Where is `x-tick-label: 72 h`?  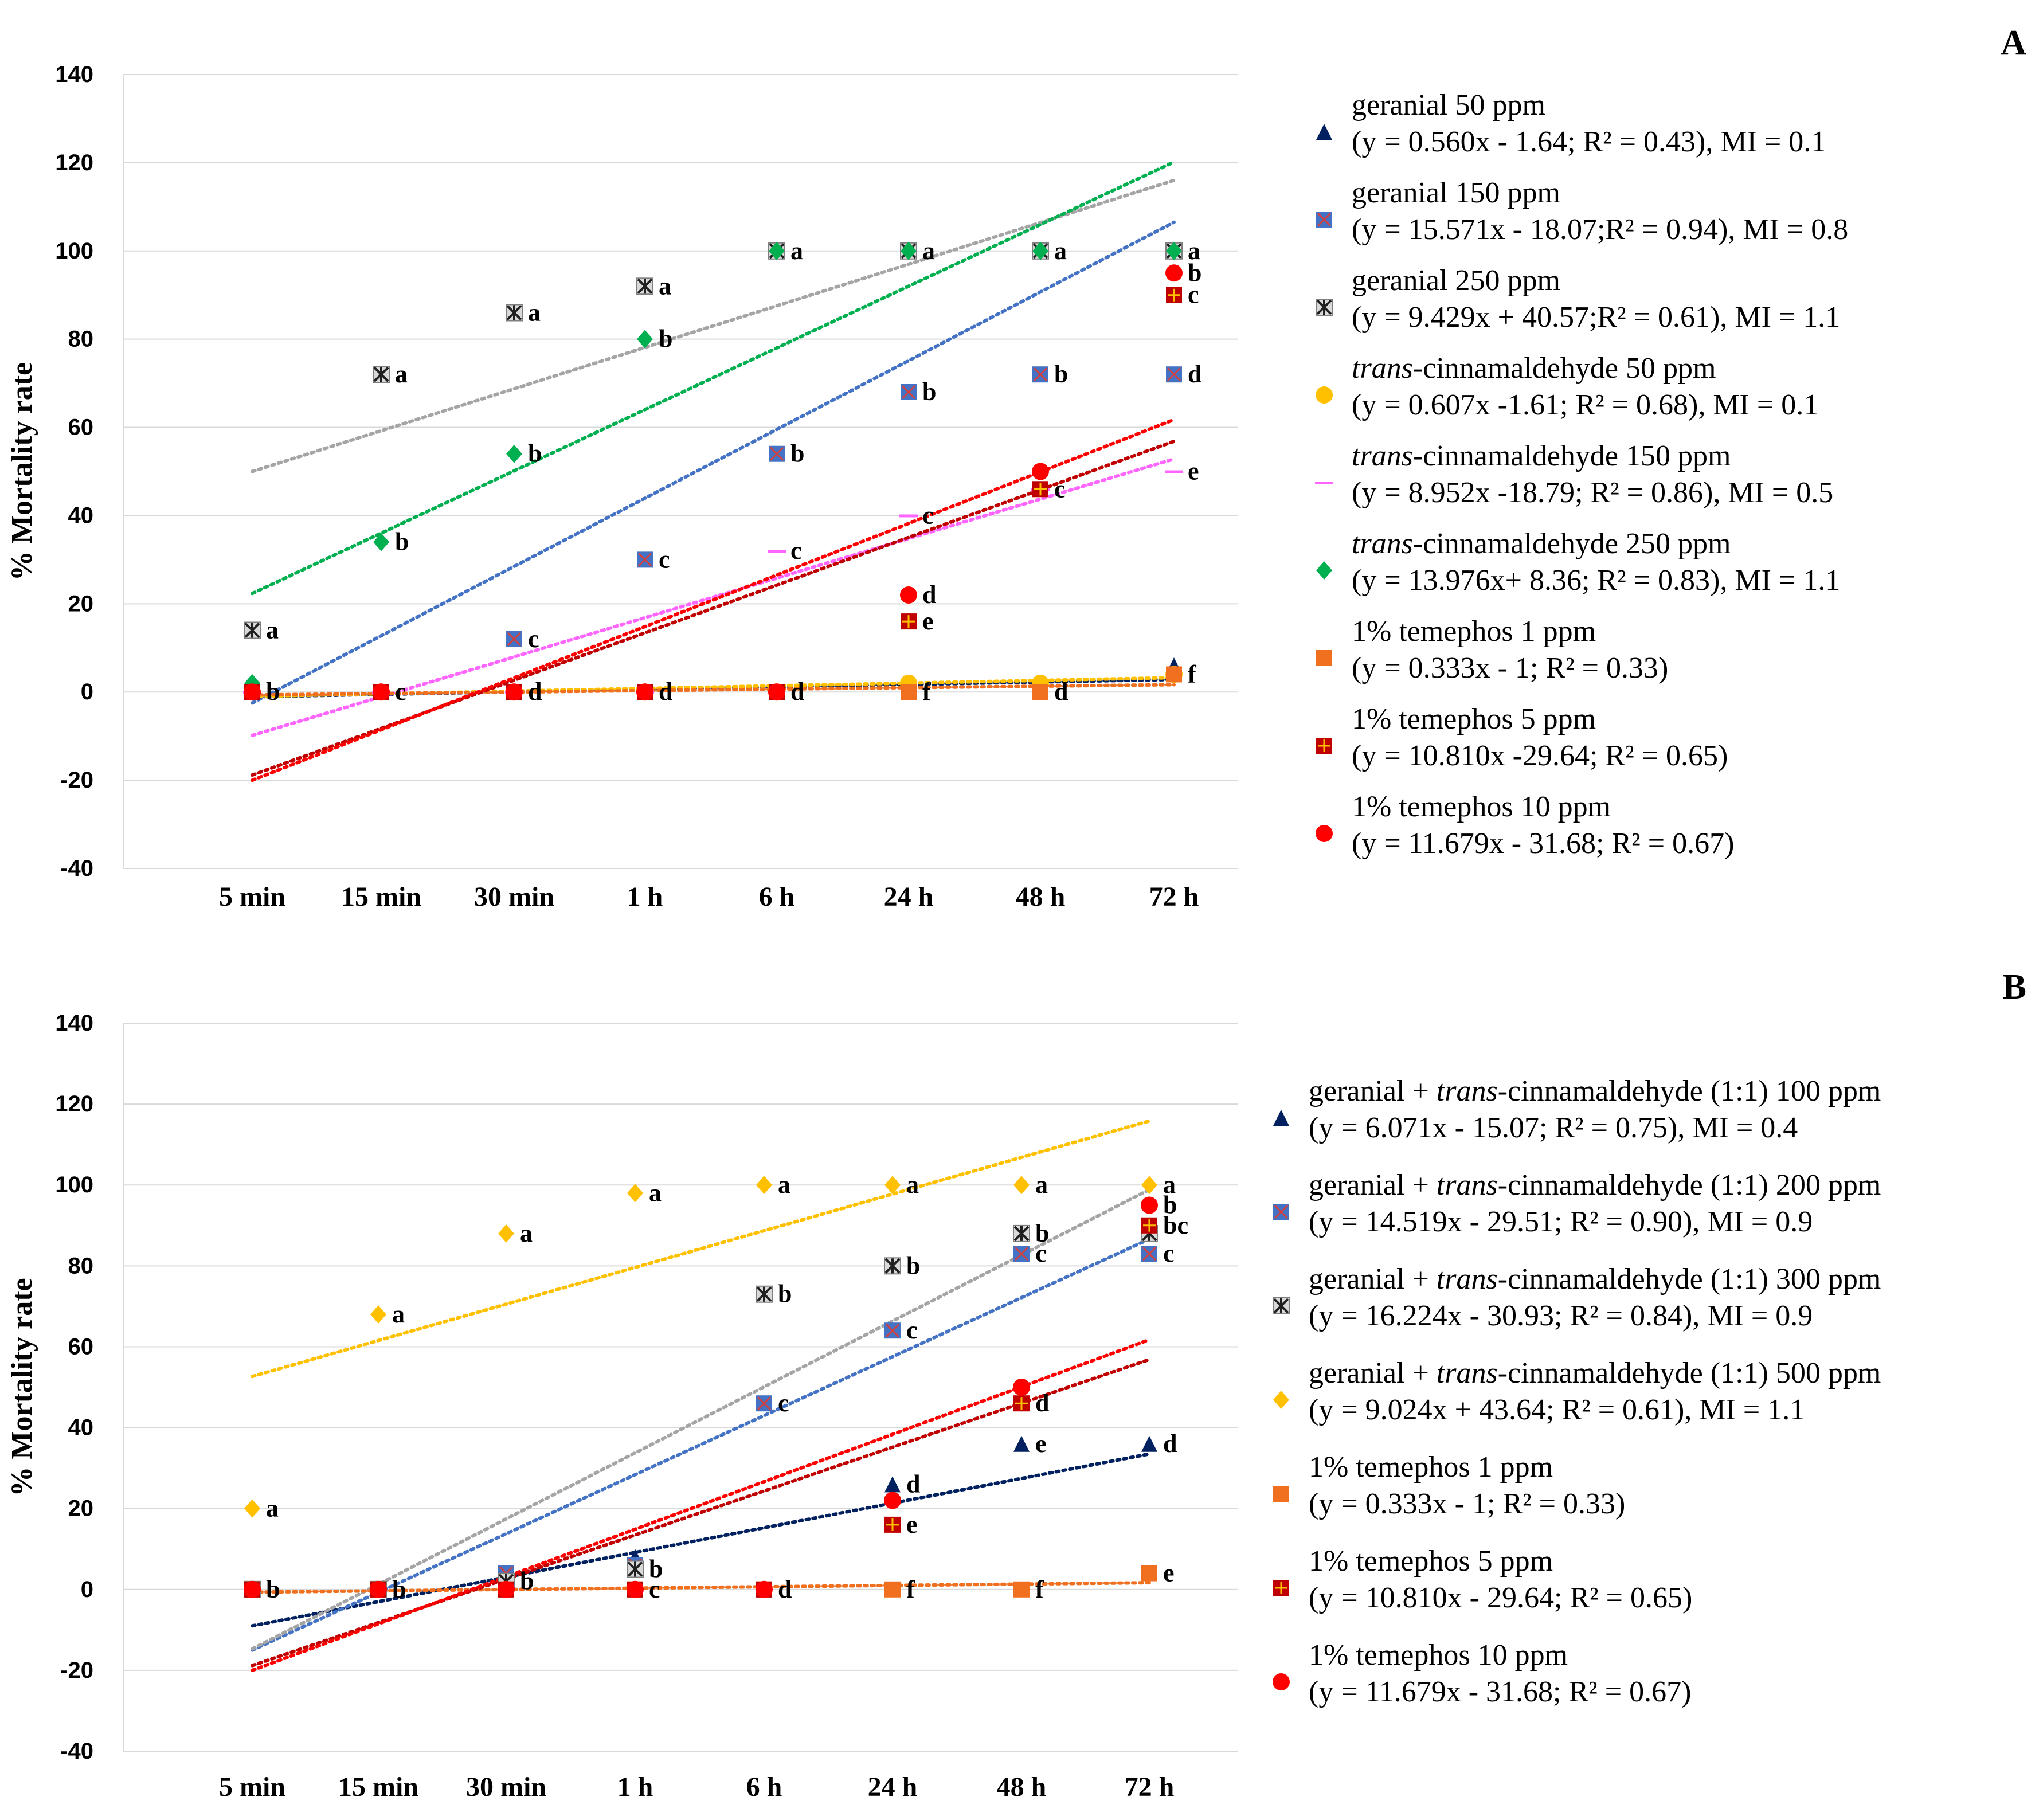 x-tick-label: 72 h is located at coordinates (1150, 1787).